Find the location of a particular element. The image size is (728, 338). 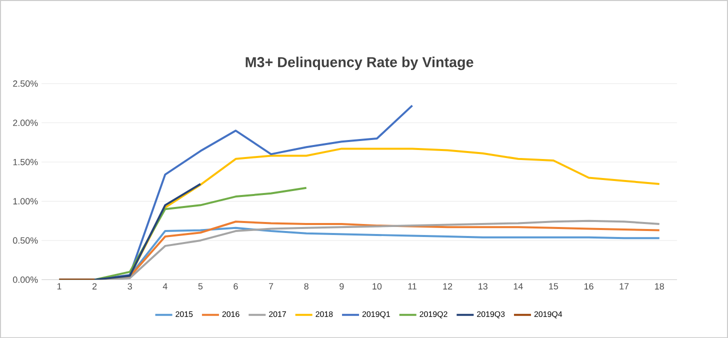

x-tick-label: 12 is located at coordinates (447, 286).